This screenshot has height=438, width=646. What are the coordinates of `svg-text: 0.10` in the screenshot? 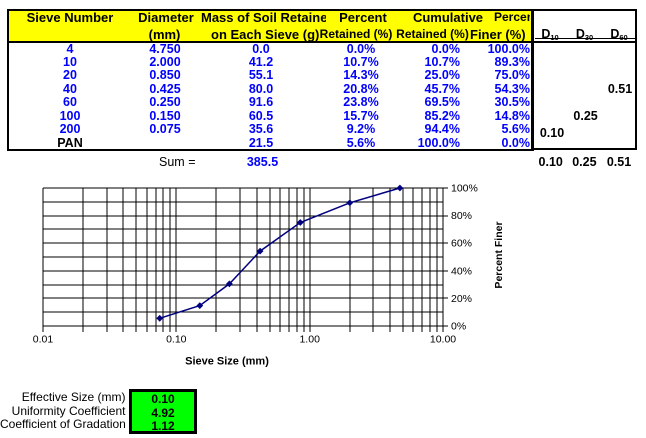 It's located at (176, 340).